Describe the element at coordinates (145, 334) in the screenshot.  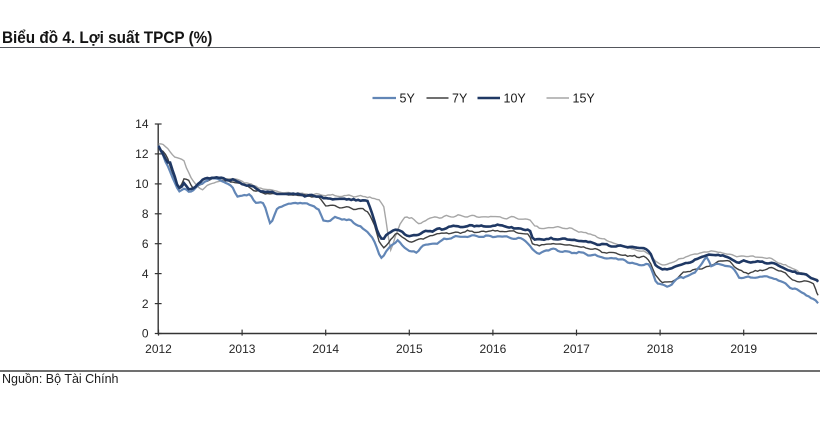
I see `svg-text: 0` at that location.